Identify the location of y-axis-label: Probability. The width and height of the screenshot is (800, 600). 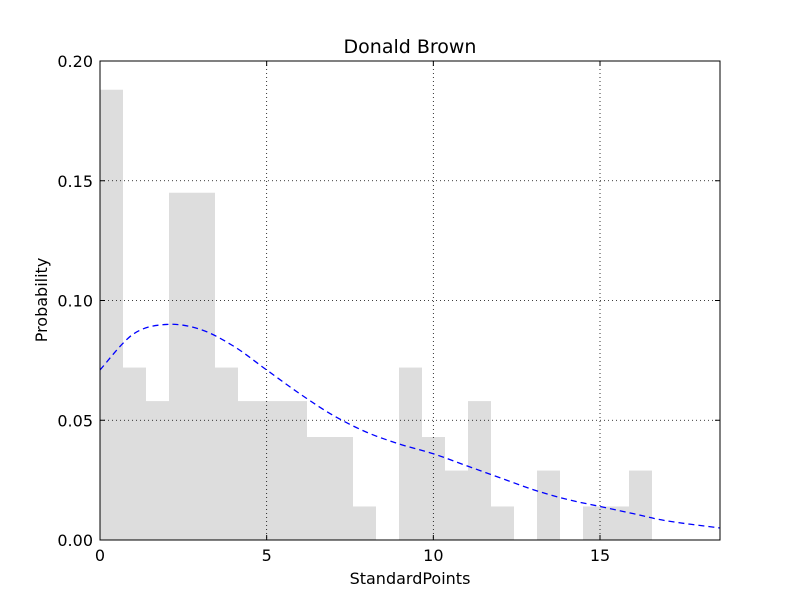
(41, 300).